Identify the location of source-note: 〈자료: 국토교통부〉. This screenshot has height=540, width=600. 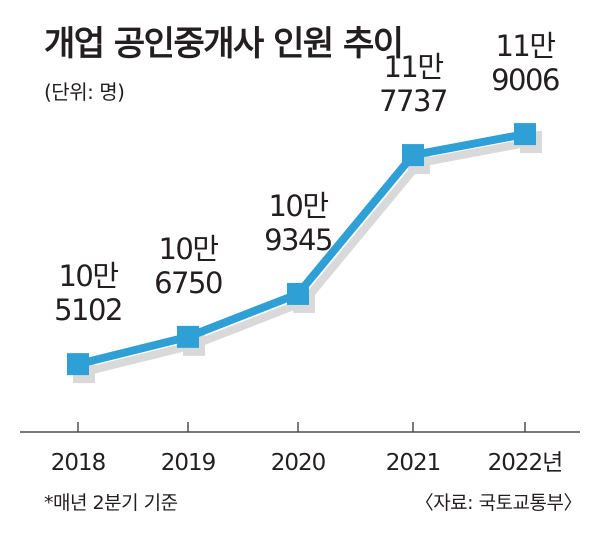
(498, 503).